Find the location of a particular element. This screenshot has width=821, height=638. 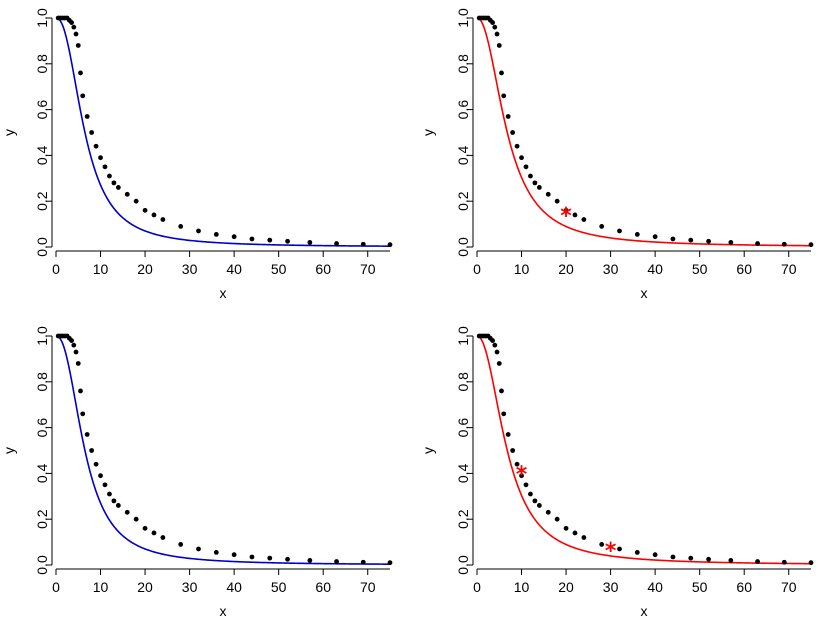

y-tick-label: 0.4 is located at coordinates (42, 155).